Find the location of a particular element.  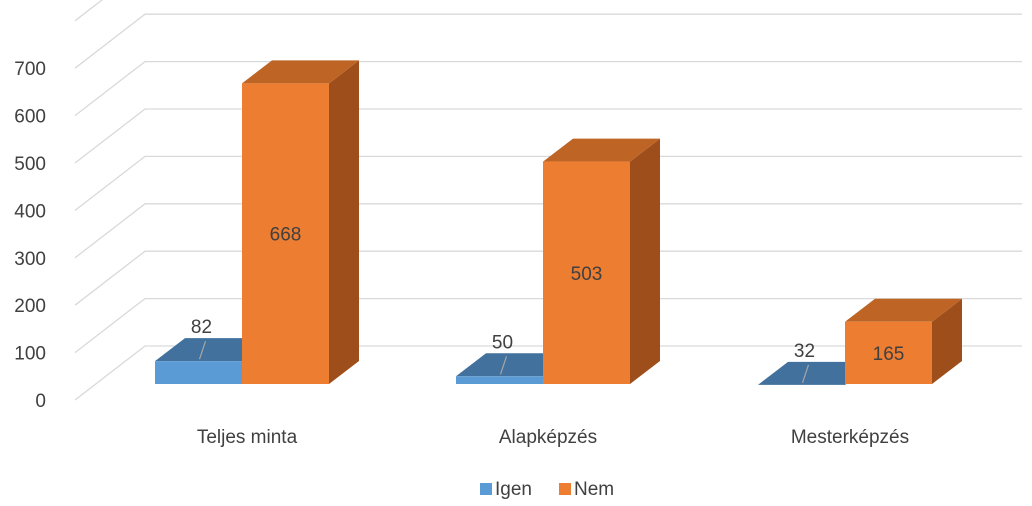

data-label: 82 is located at coordinates (201, 327).